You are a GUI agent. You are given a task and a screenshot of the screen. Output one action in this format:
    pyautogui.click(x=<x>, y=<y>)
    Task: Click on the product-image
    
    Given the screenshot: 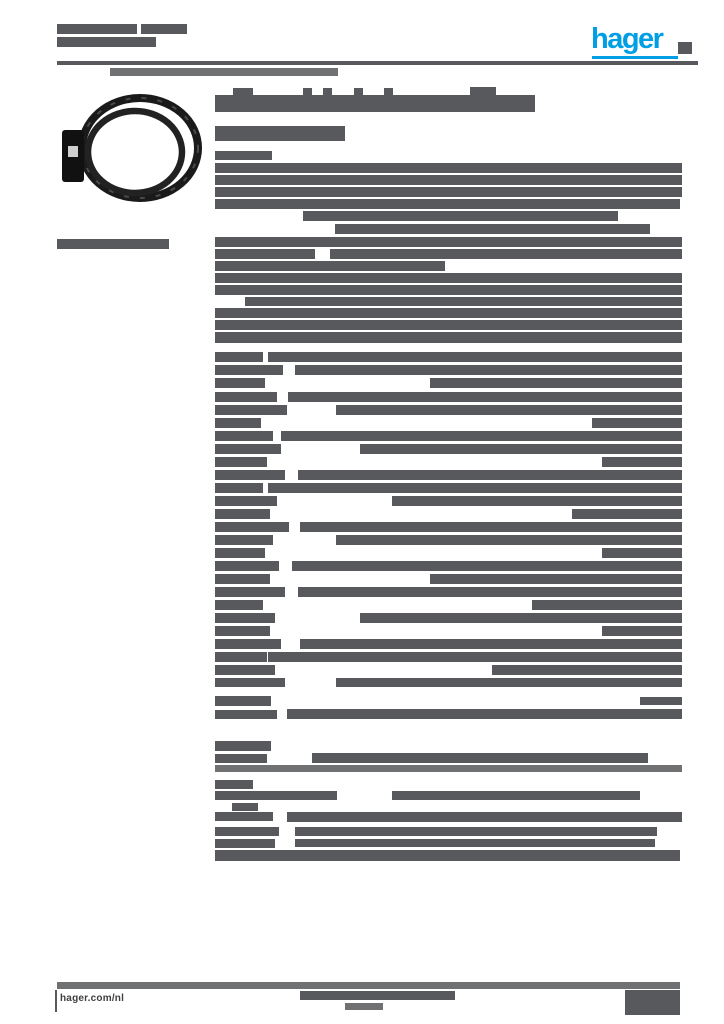 What is the action you would take?
    pyautogui.click(x=132, y=148)
    